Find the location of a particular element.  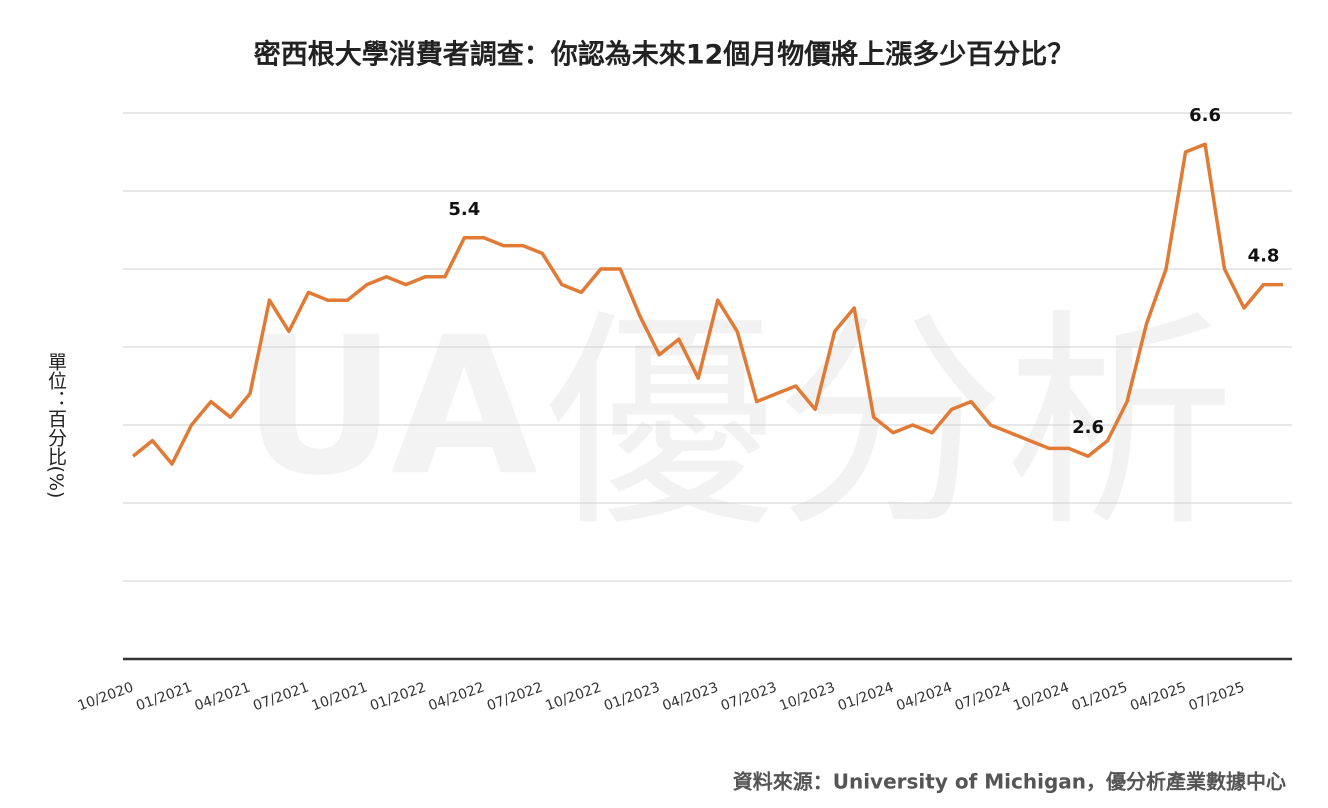

x-tick-label: 01/2021 is located at coordinates (164, 696).